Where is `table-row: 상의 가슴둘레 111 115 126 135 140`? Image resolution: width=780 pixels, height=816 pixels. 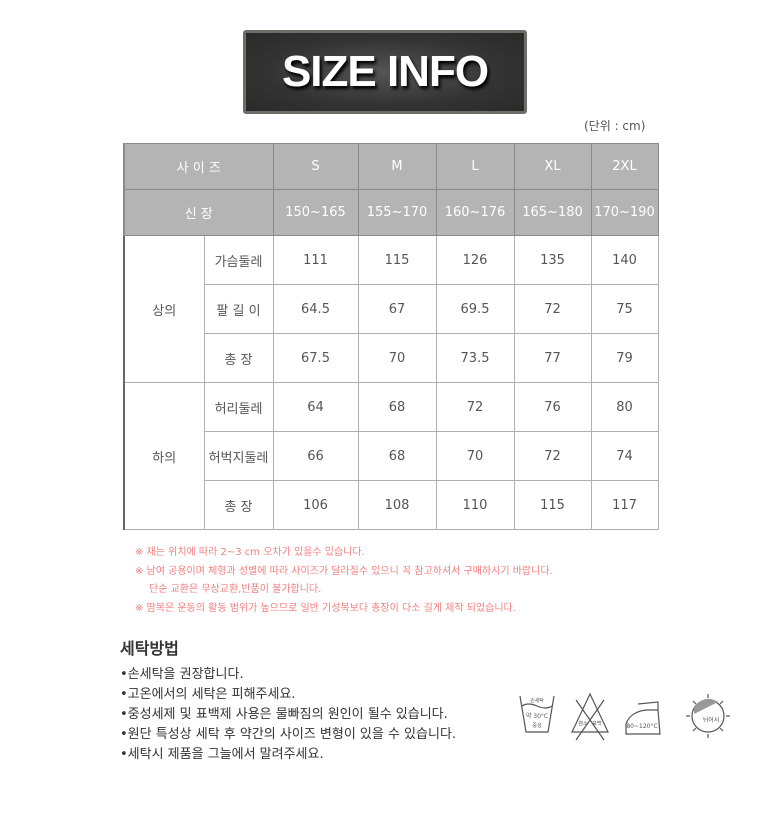
table-row: 상의 가슴둘레 111 115 126 135 140 is located at coordinates (391, 309).